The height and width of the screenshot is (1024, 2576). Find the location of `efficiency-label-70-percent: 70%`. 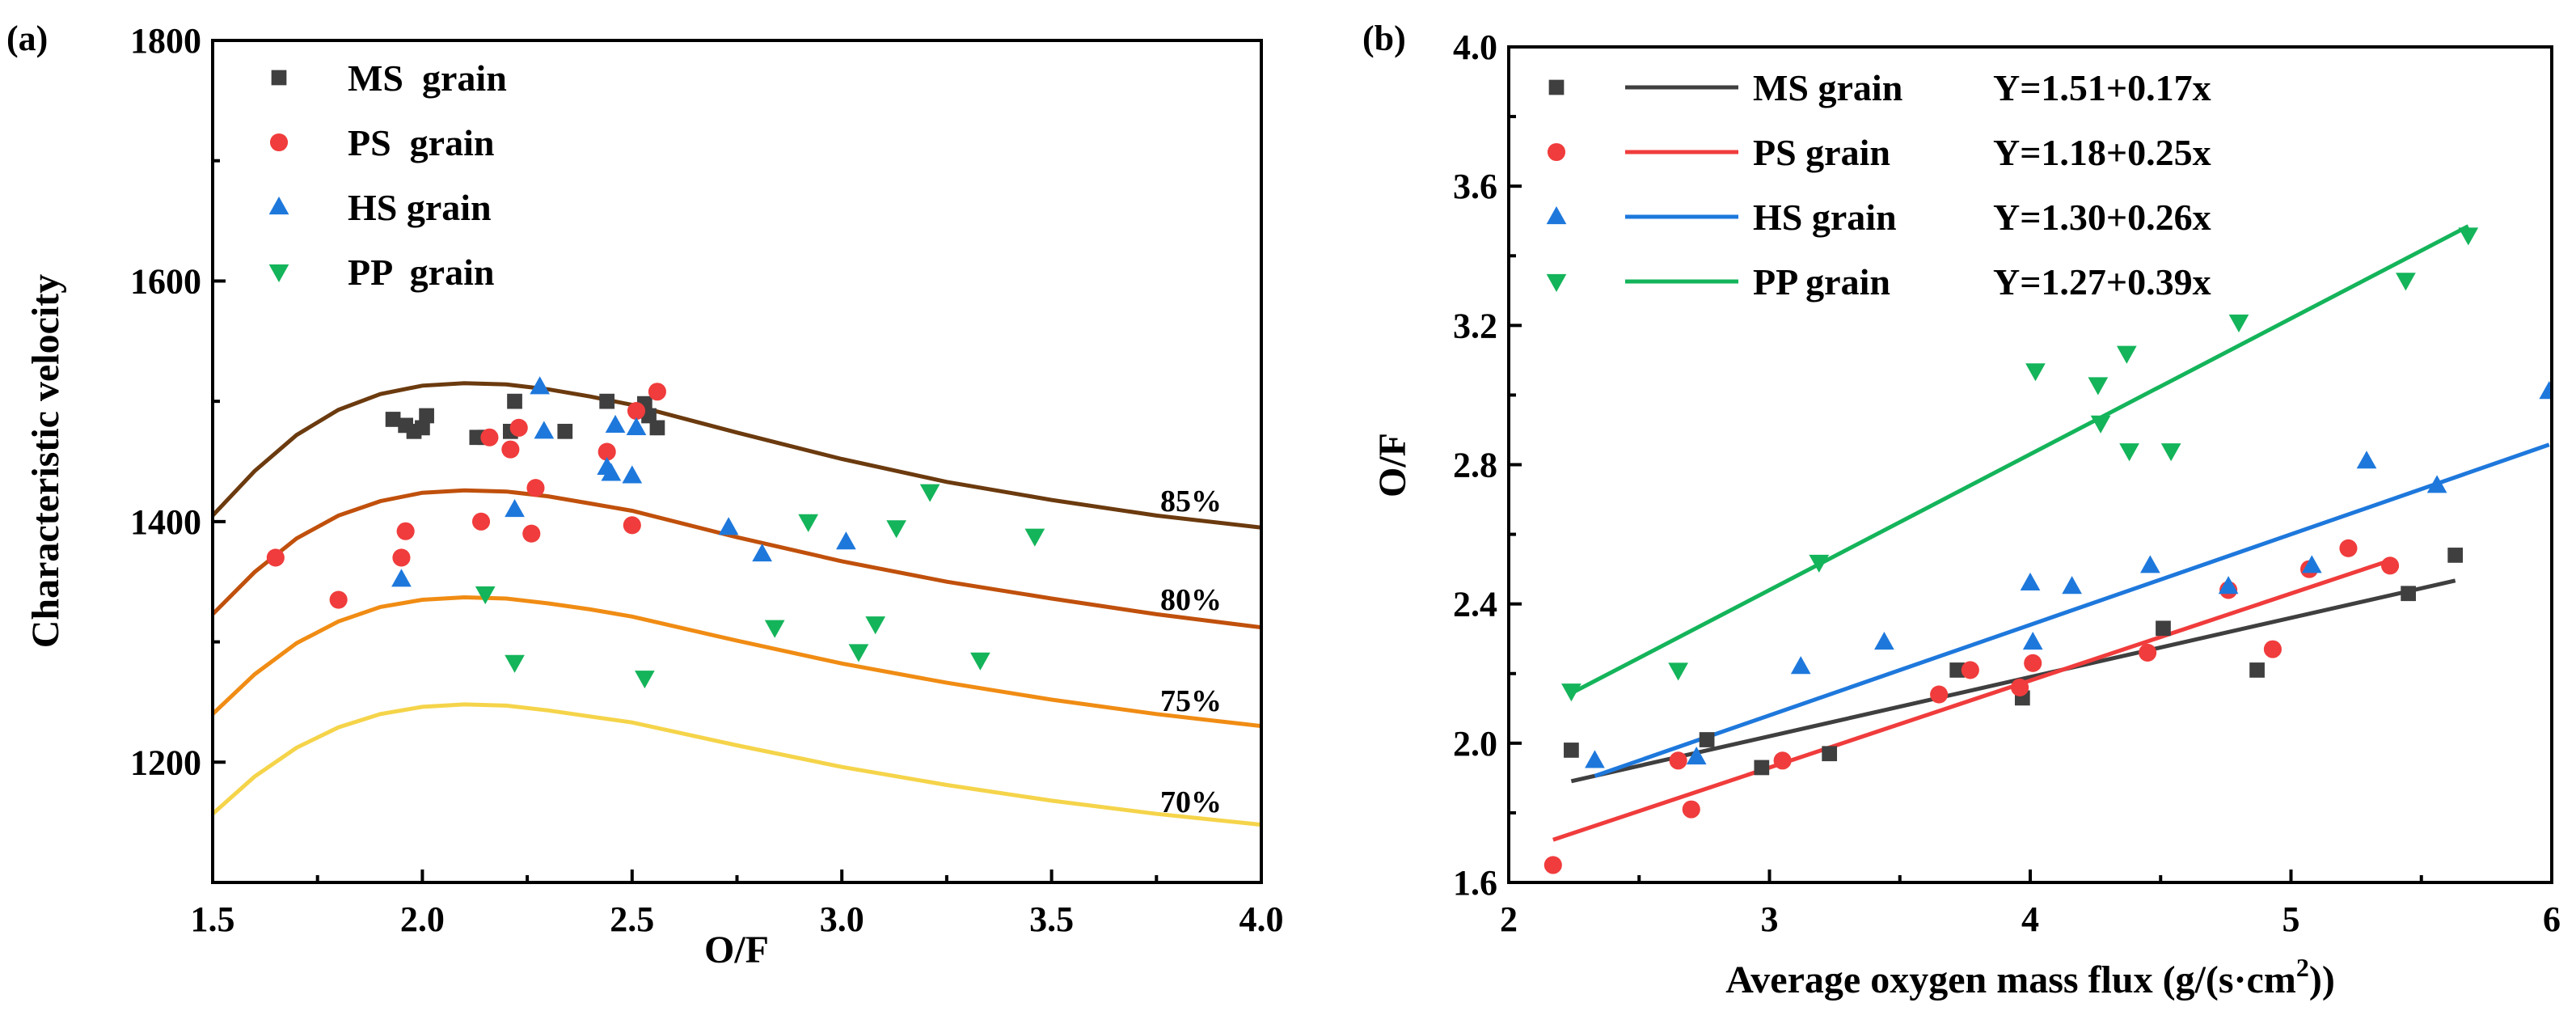

efficiency-label-70-percent: 70% is located at coordinates (1191, 802).